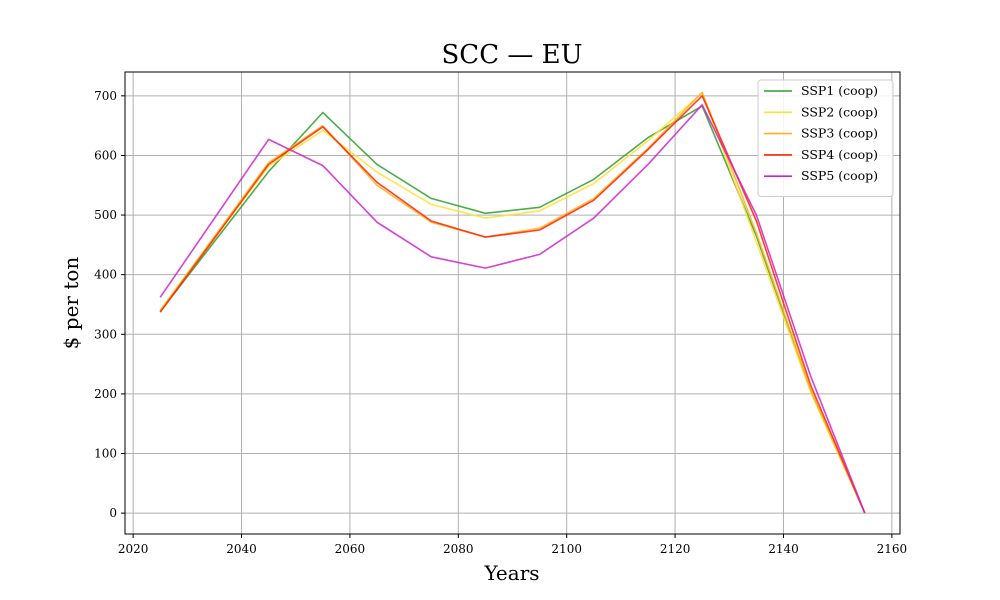 This screenshot has height=600, width=1000. I want to click on x-tick-label: 2120, so click(675, 549).